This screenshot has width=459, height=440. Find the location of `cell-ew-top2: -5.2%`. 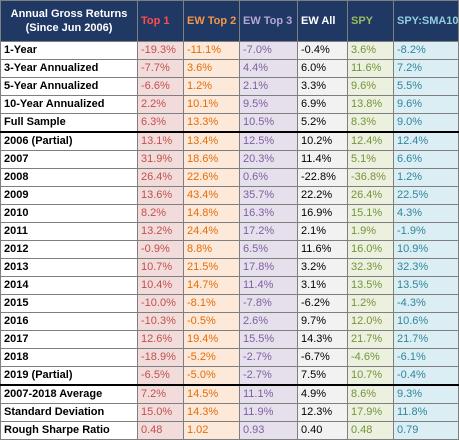

cell-ew-top2: -5.2% is located at coordinates (211, 357).